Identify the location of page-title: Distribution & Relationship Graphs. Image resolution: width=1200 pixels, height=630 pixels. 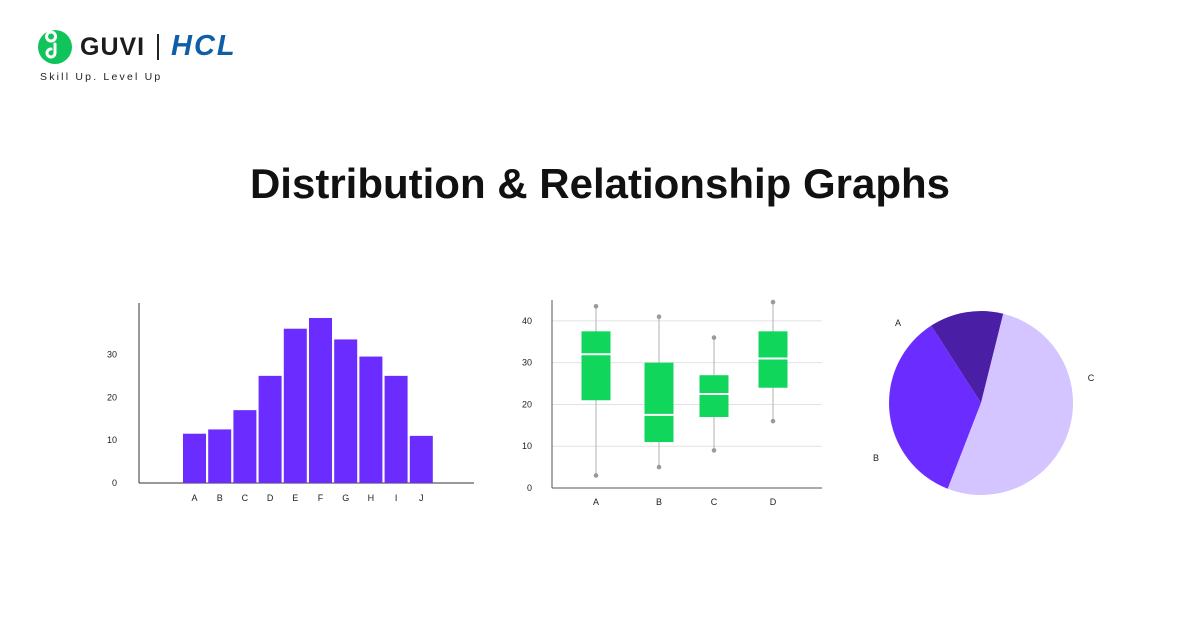
(600, 183).